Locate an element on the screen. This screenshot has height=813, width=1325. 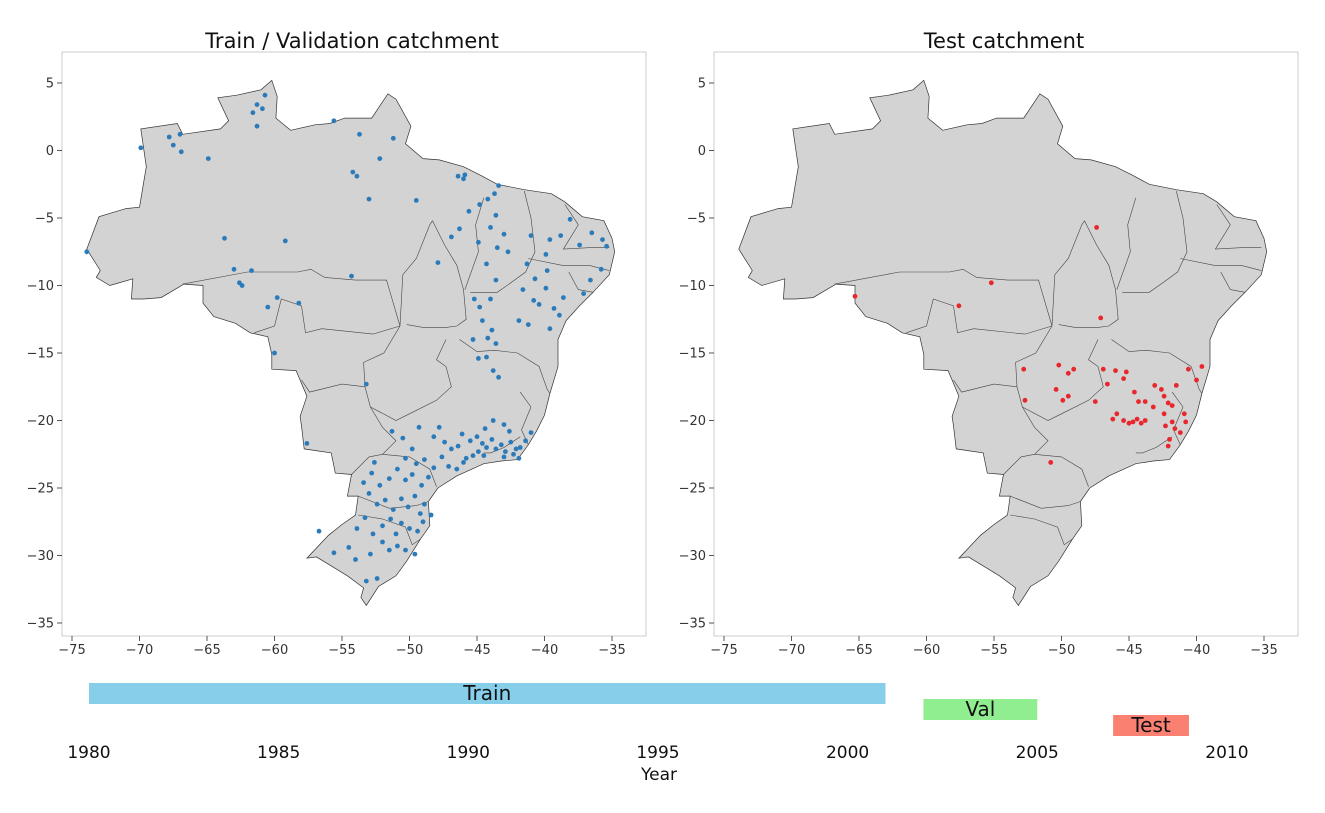
period-label: Train is located at coordinates (486, 693).